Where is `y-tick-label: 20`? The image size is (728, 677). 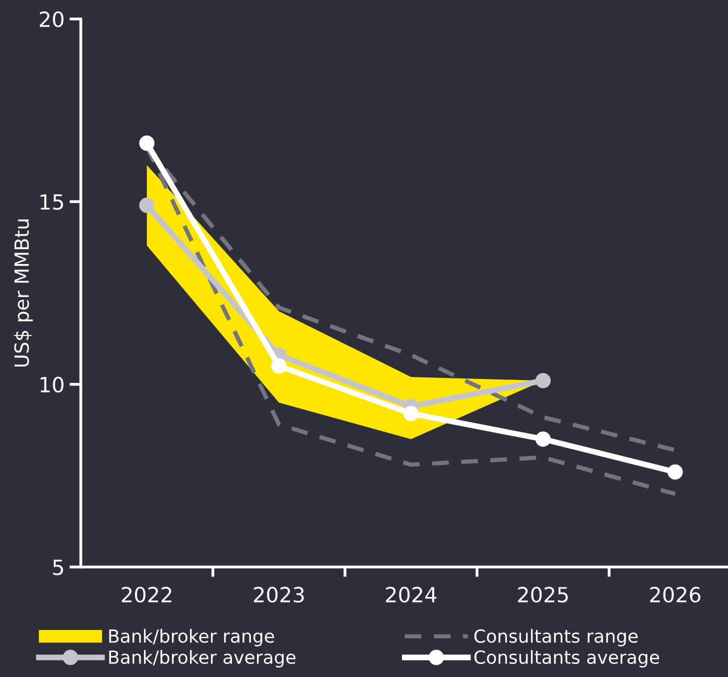
y-tick-label: 20 is located at coordinates (52, 19).